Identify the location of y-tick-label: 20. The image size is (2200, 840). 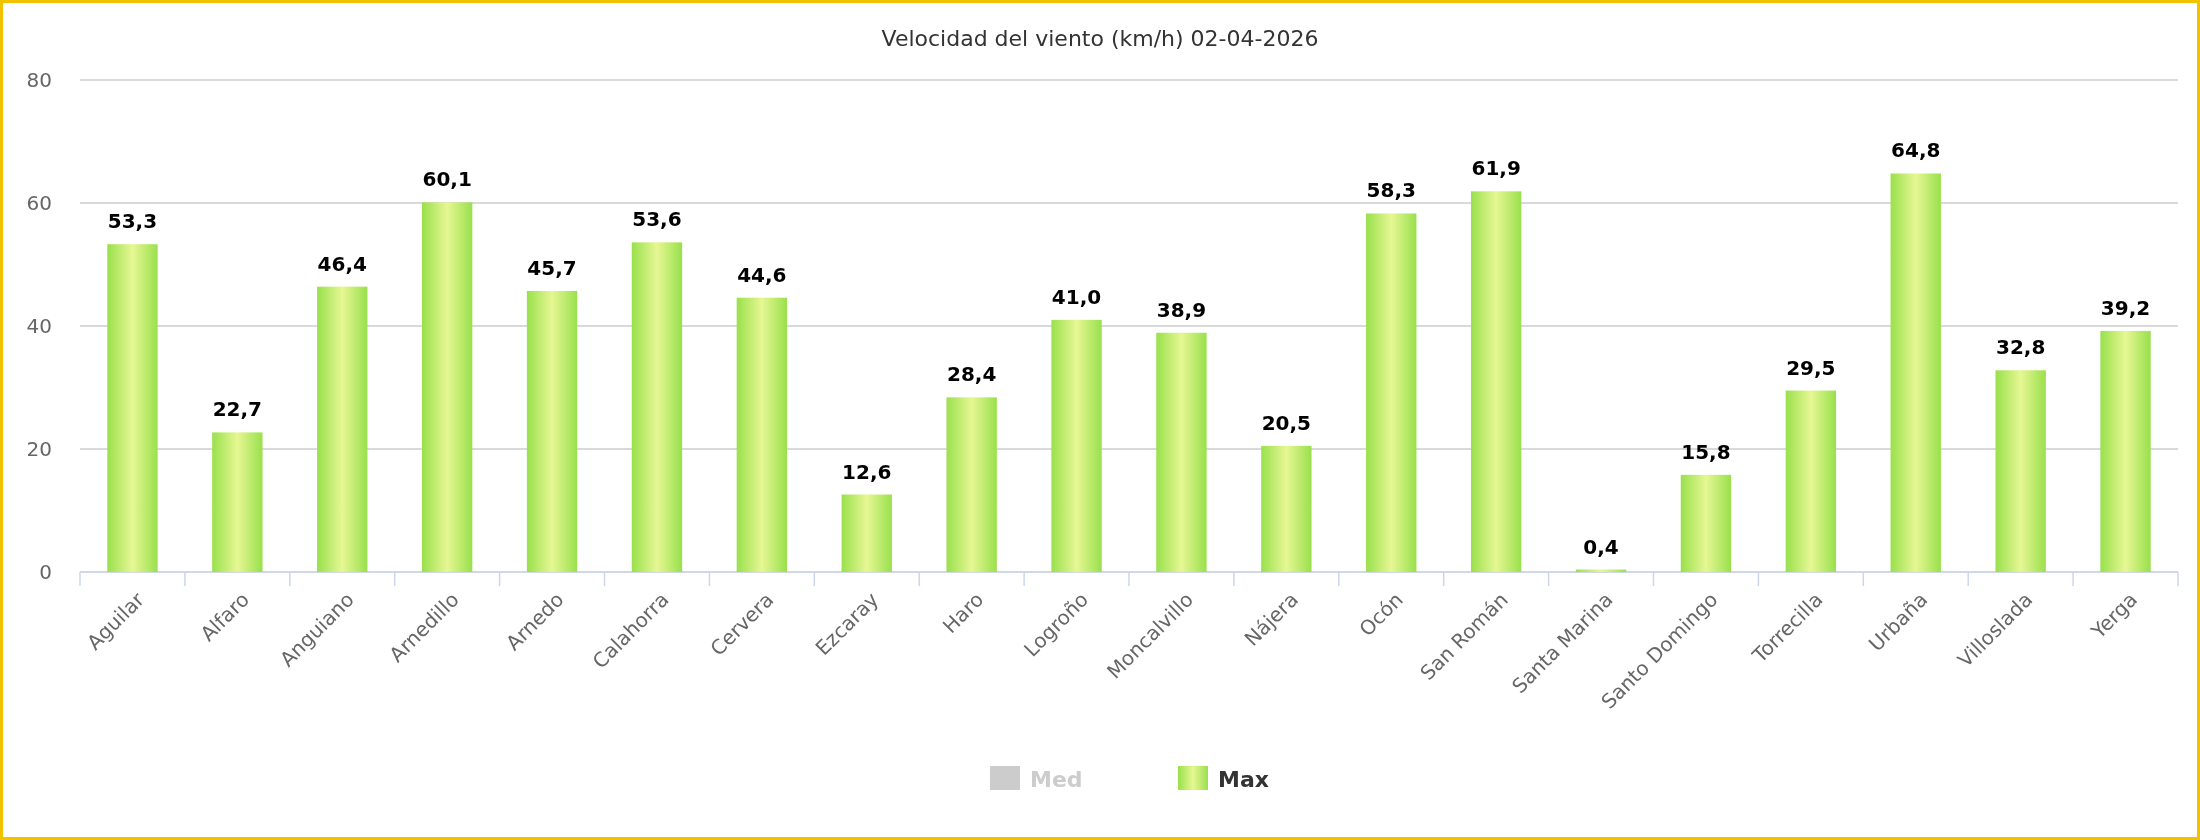
(39, 449).